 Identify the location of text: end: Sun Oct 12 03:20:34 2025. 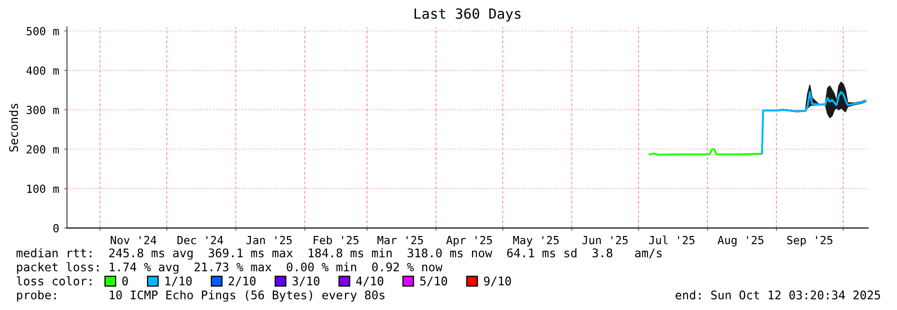
(778, 295).